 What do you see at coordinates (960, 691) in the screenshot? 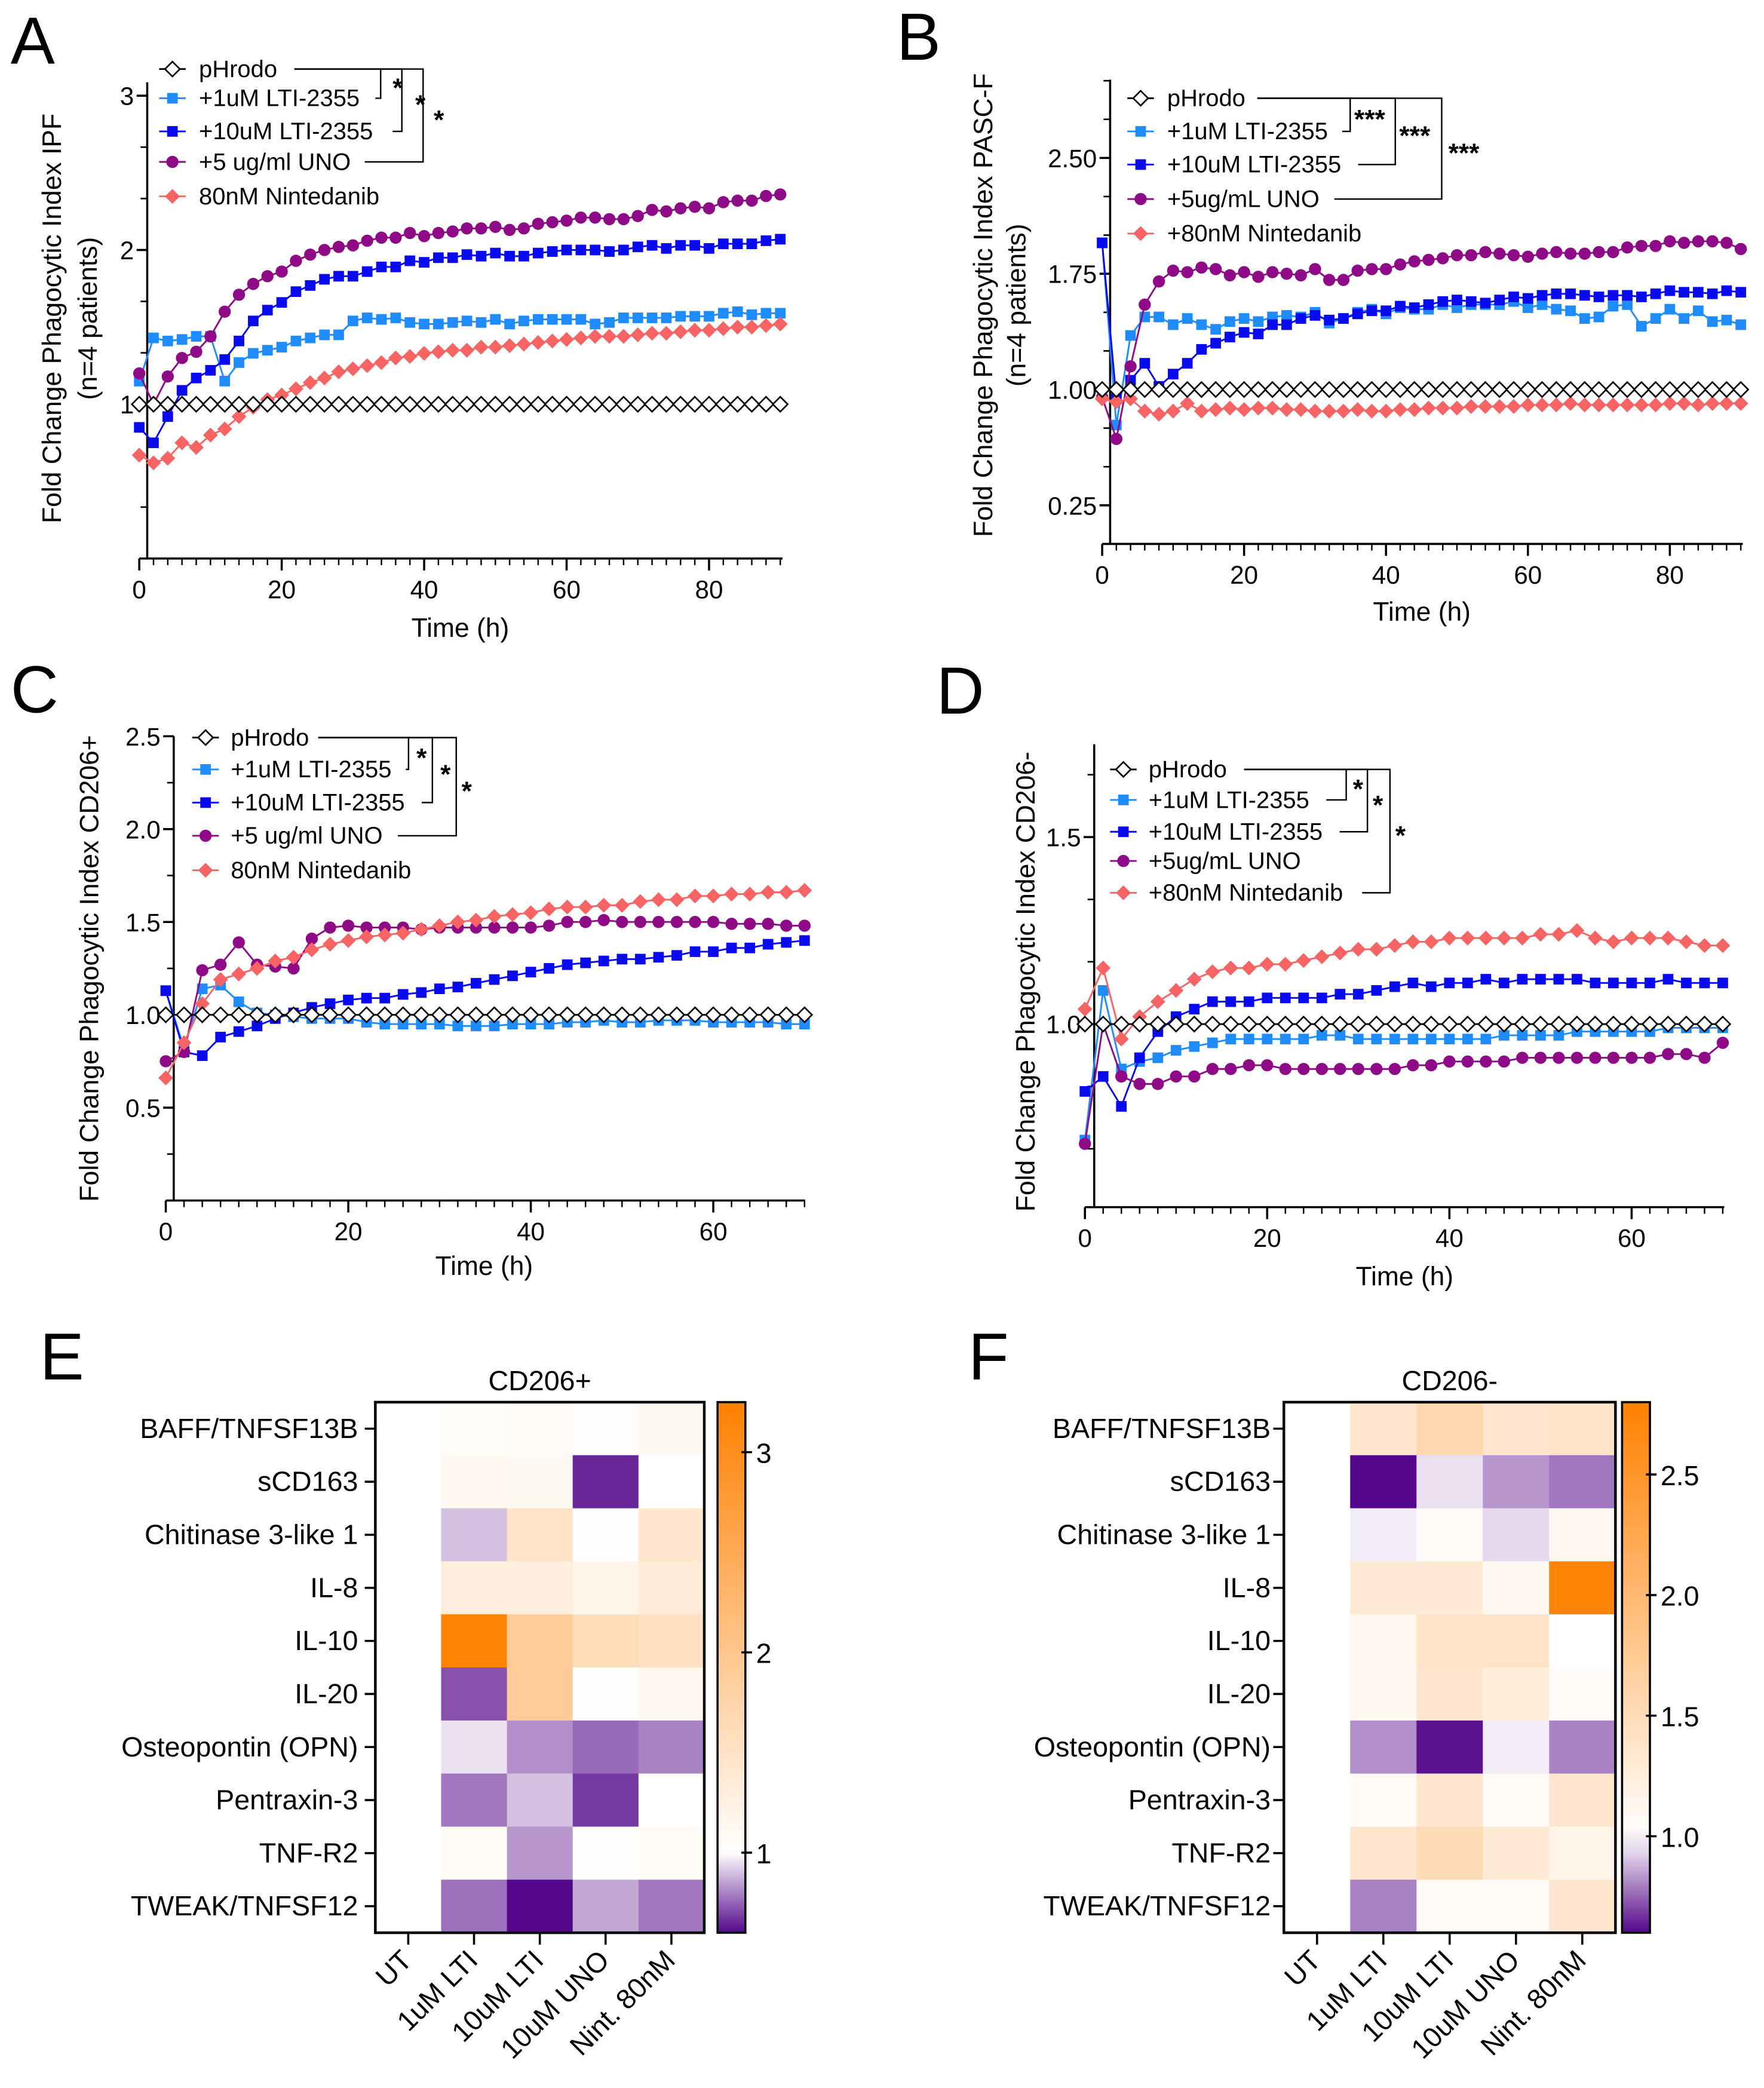
I see `panel-letter: D` at bounding box center [960, 691].